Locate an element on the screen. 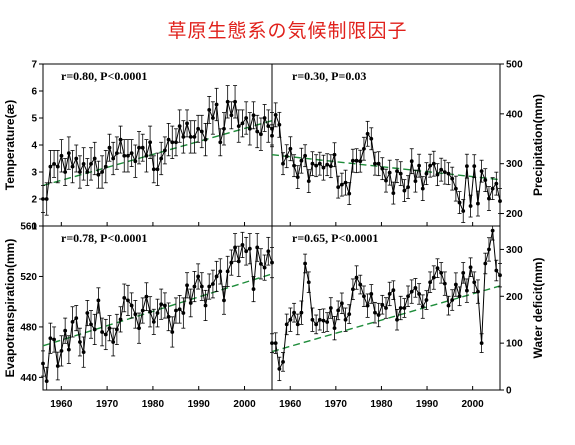  y-tick-label-evapotranspiration: 440 is located at coordinates (28, 378).